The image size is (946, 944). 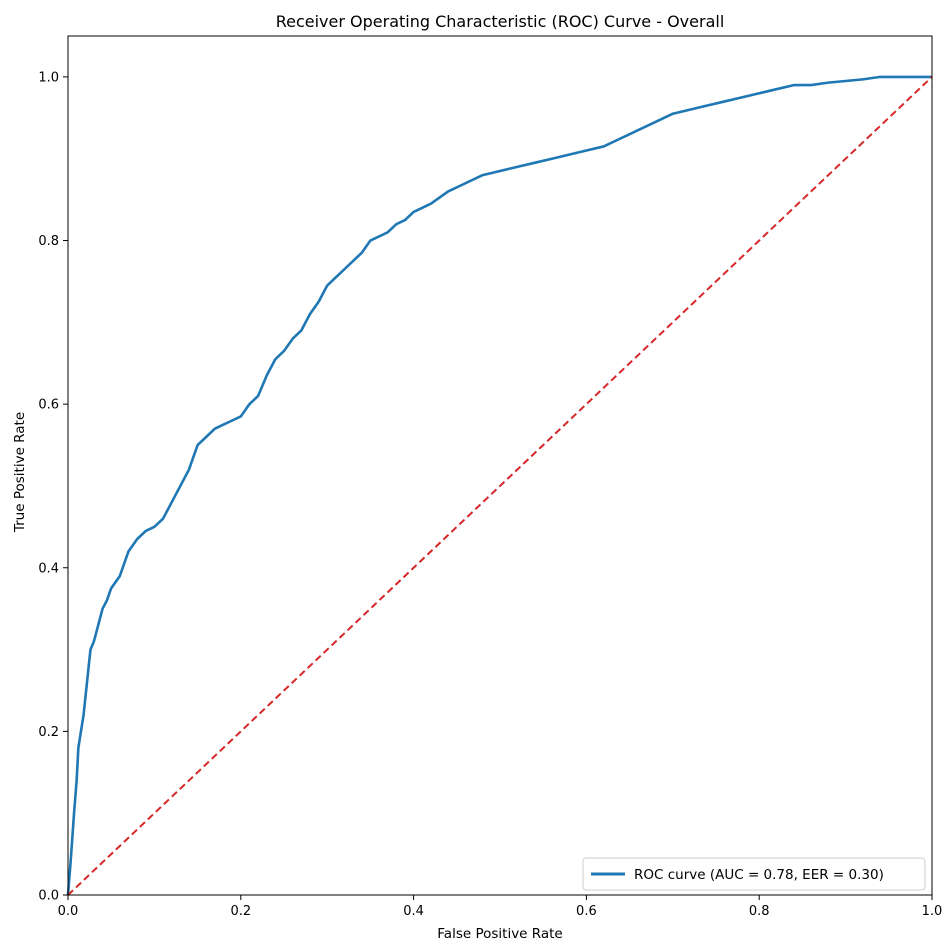 I want to click on x-tick-label: 0.2, so click(x=240, y=911).